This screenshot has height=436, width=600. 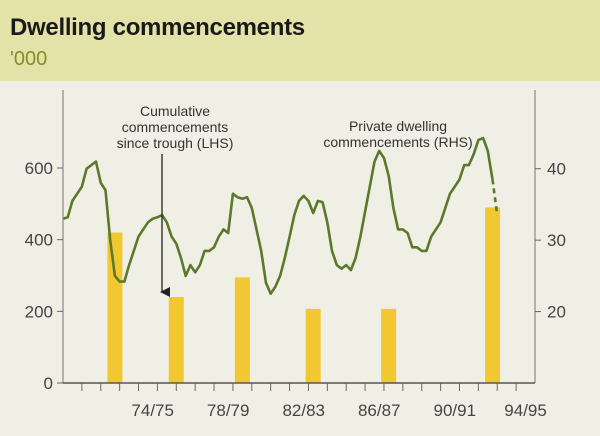 I want to click on x-tick-label: 82/83, so click(x=303, y=410).